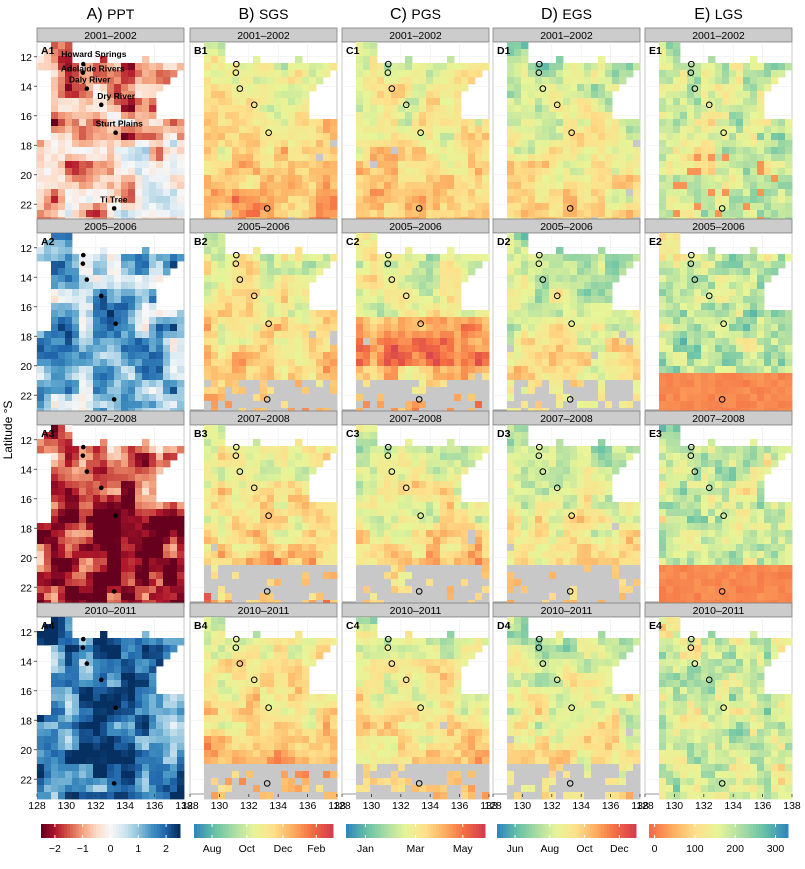 Image resolution: width=805 pixels, height=869 pixels. Describe the element at coordinates (723, 133) in the screenshot. I see `site-marker` at that location.